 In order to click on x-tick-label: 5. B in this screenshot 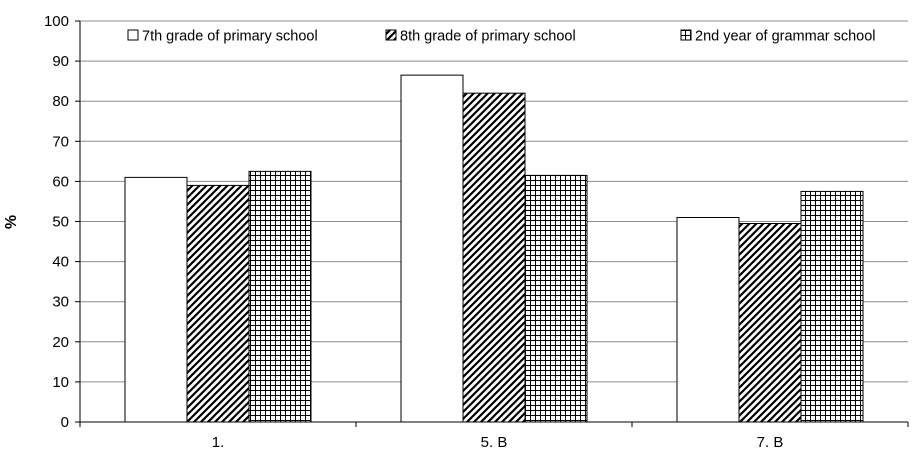, I will do `click(494, 442)`.